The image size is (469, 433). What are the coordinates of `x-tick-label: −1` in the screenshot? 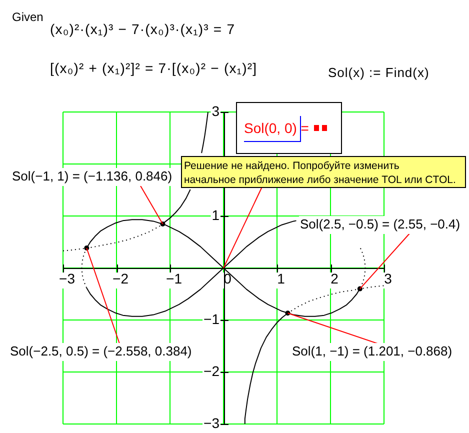 It's located at (174, 278).